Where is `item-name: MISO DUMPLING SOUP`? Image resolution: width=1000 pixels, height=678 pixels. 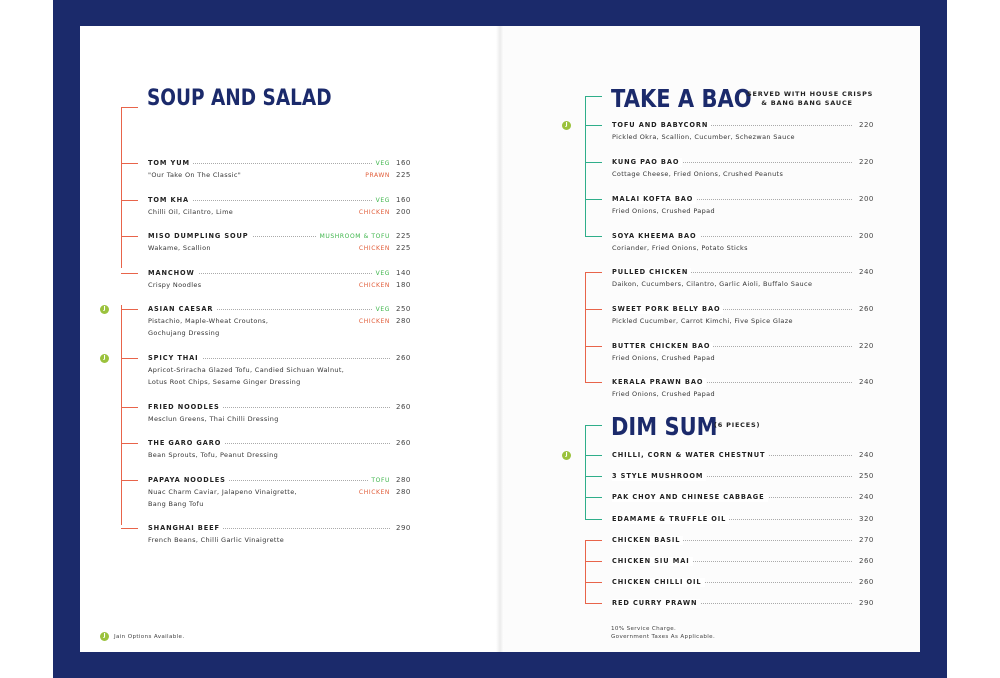
item-name: MISO DUMPLING SOUP is located at coordinates (200, 236).